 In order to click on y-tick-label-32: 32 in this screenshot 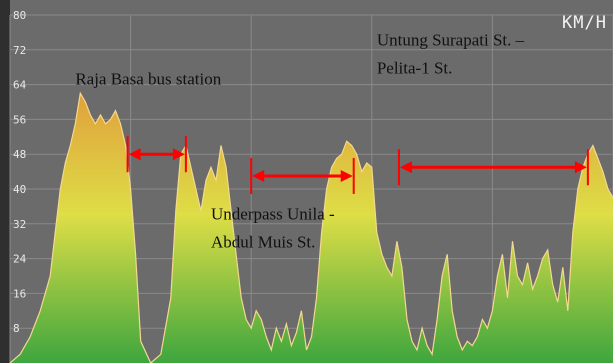, I will do `click(19, 224)`.